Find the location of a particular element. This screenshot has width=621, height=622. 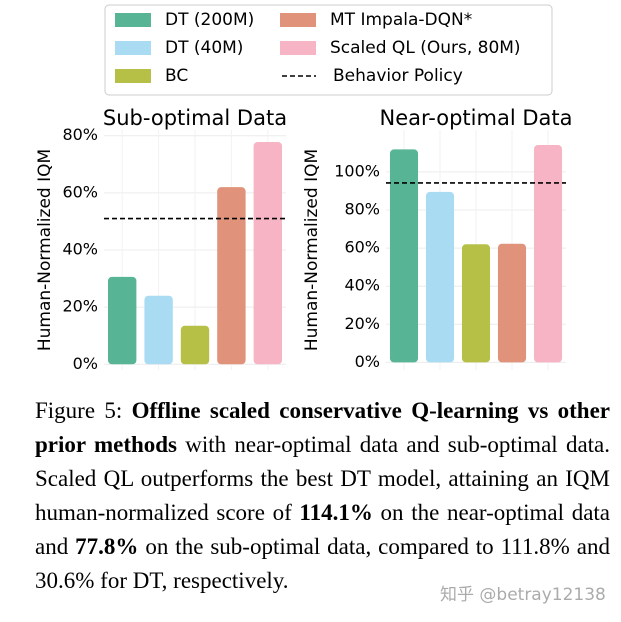

legend-box is located at coordinates (328, 50).